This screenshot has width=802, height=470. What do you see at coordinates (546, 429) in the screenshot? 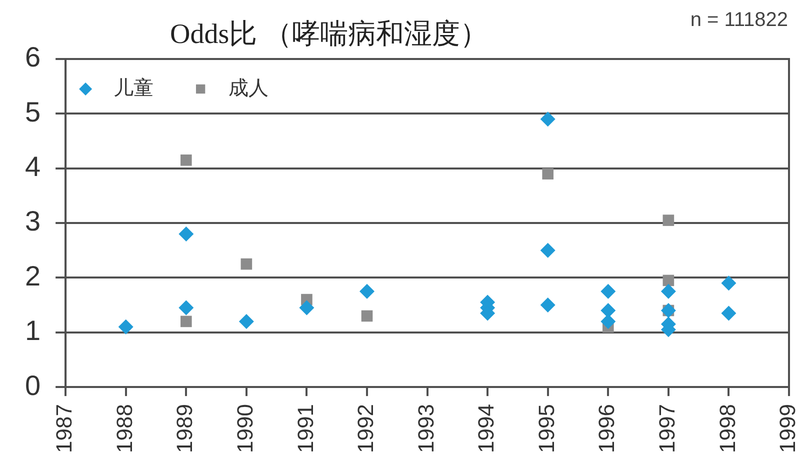
I see `x-tick-label: 1995` at bounding box center [546, 429].